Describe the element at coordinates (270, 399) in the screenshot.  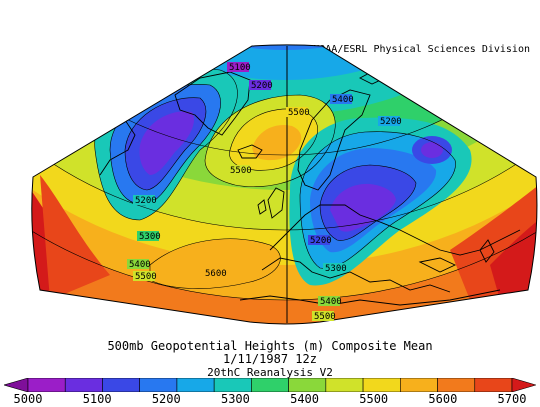
I see `colorbar-labels: 5000 5100 5200 5300 5400 5500 5600 5700` at that location.